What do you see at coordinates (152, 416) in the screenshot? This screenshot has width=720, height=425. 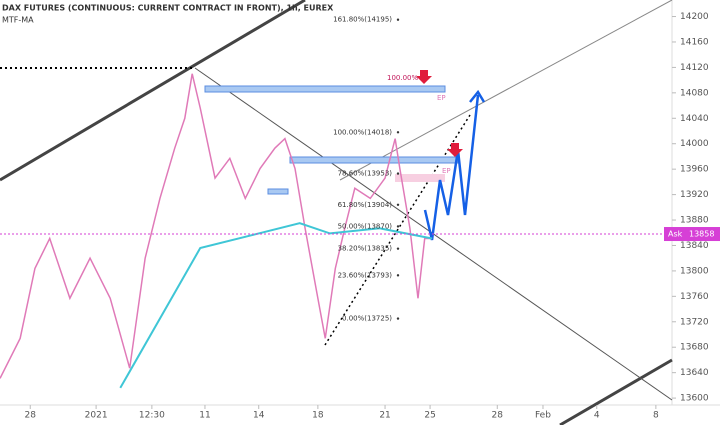 I see `x-tick-label: 12:30` at bounding box center [152, 416].